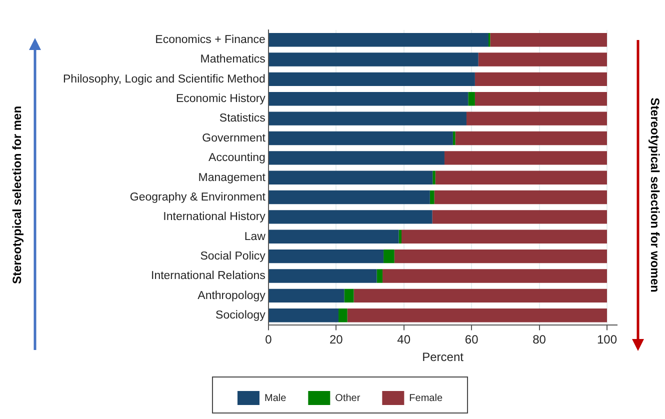  I want to click on y-tick-label: Philosophy, Logic and Scientific Method, so click(164, 79).